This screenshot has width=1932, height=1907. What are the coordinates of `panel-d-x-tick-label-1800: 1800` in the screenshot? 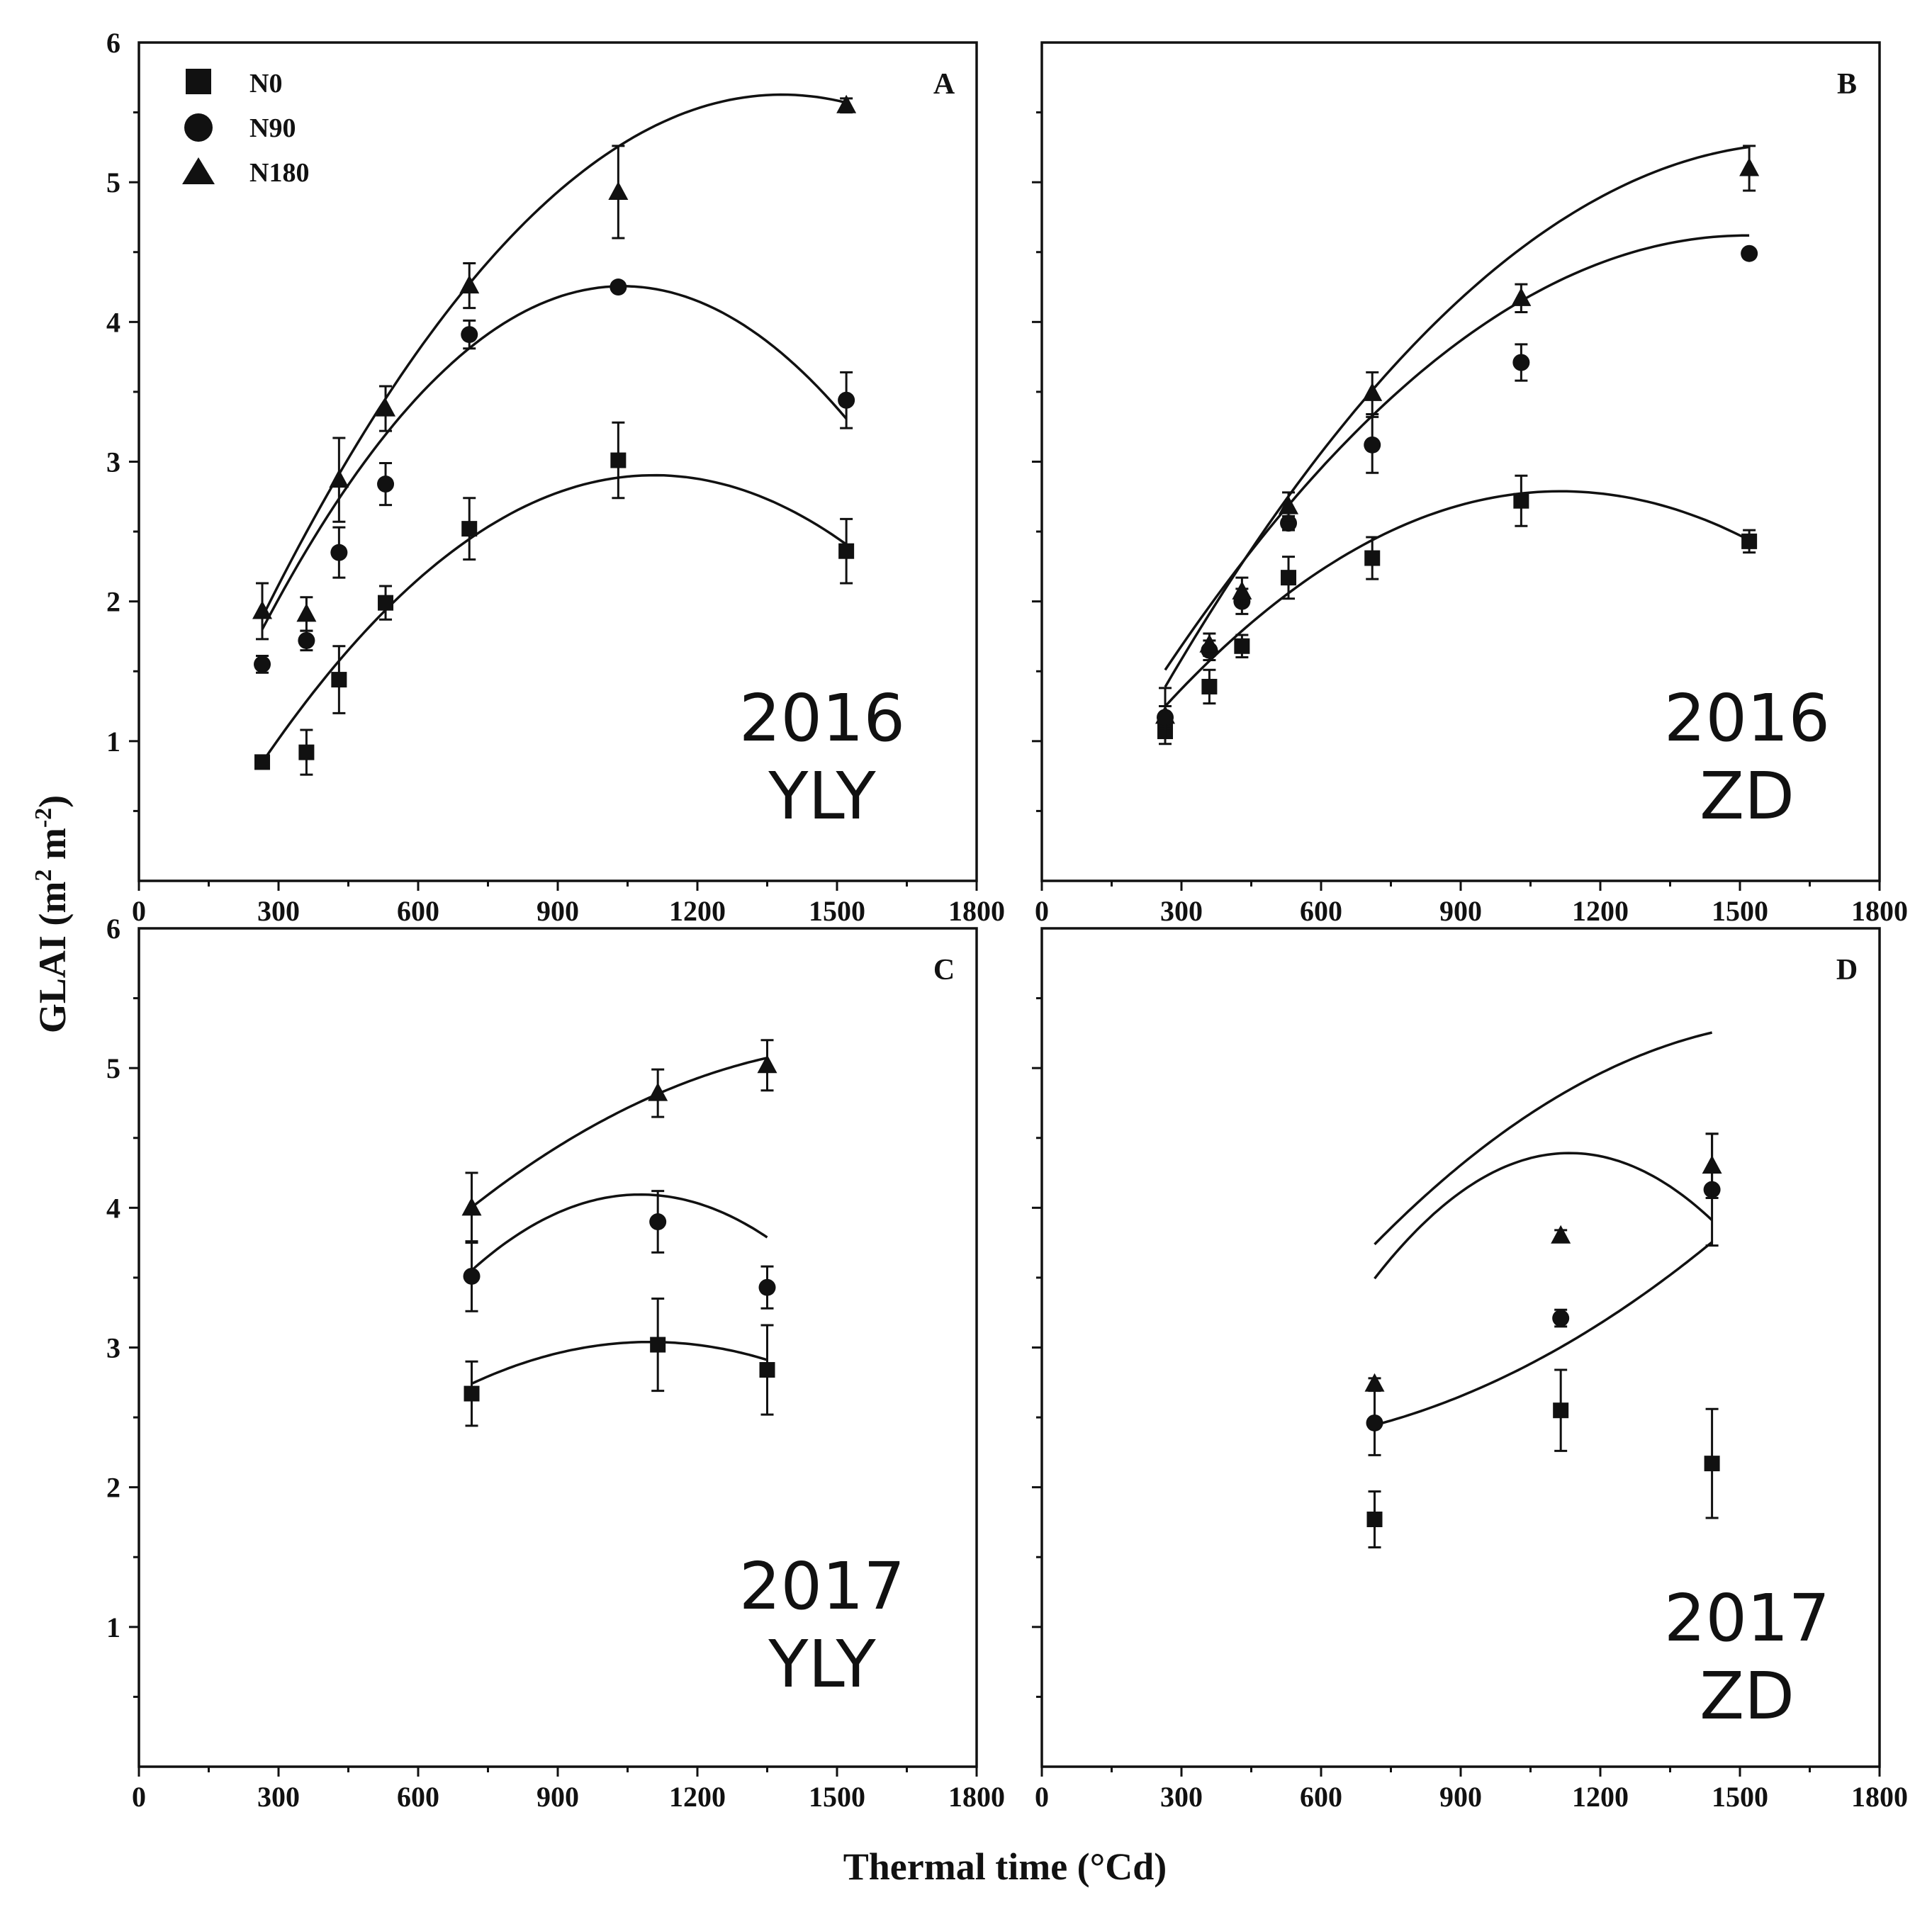 It's located at (1879, 1797).